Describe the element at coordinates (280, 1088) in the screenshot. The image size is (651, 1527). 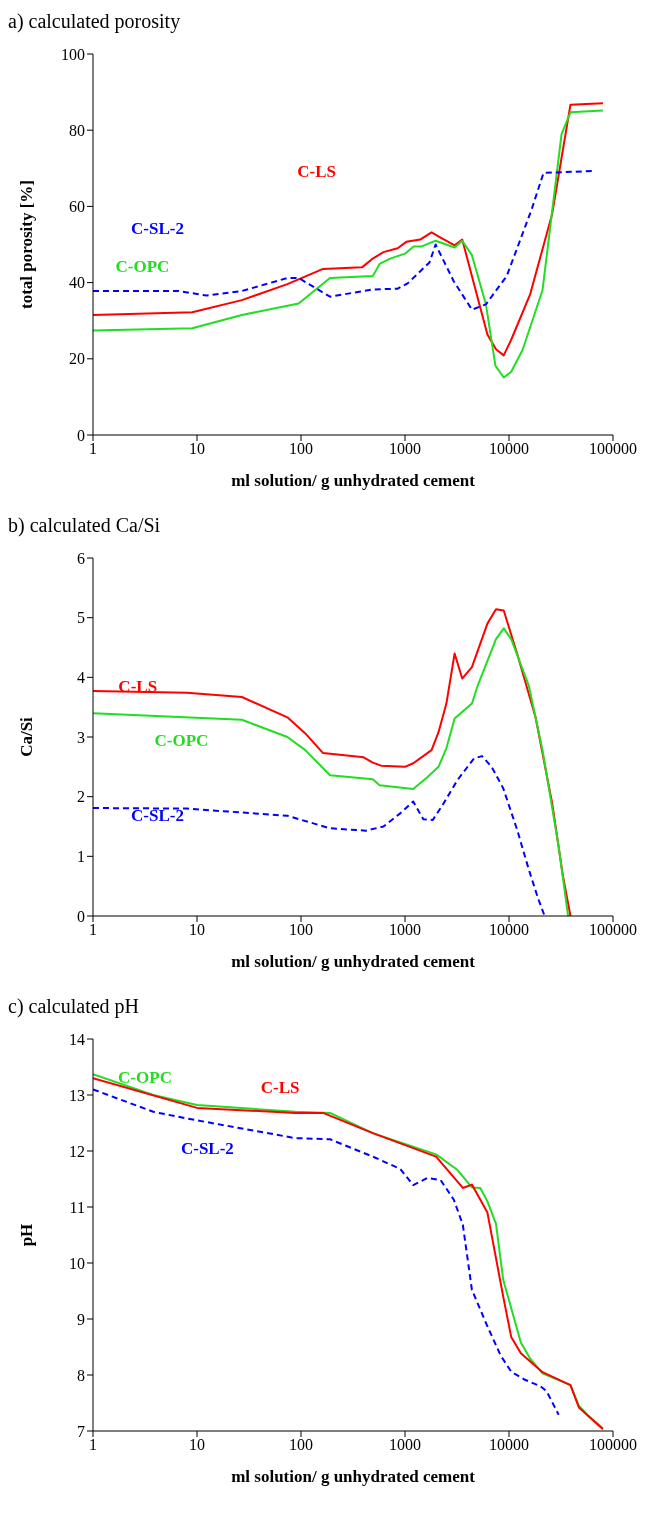
I see `series-label: C-LS` at that location.